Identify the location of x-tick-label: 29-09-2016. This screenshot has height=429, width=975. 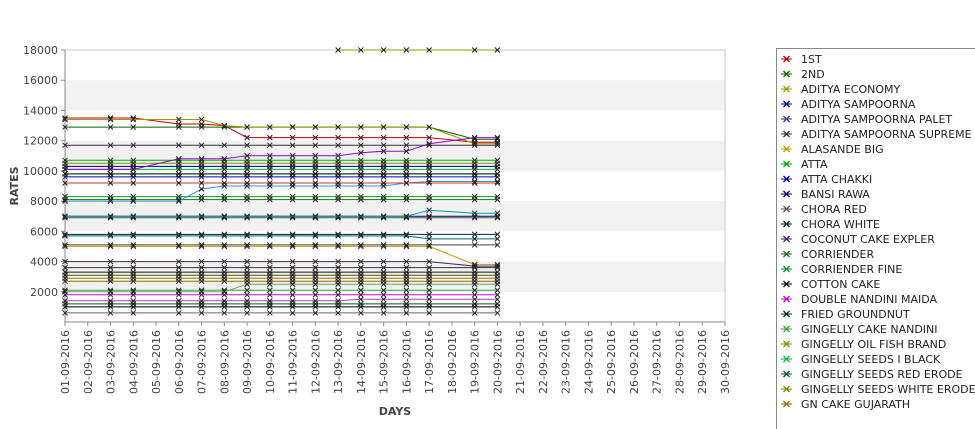
(702, 362).